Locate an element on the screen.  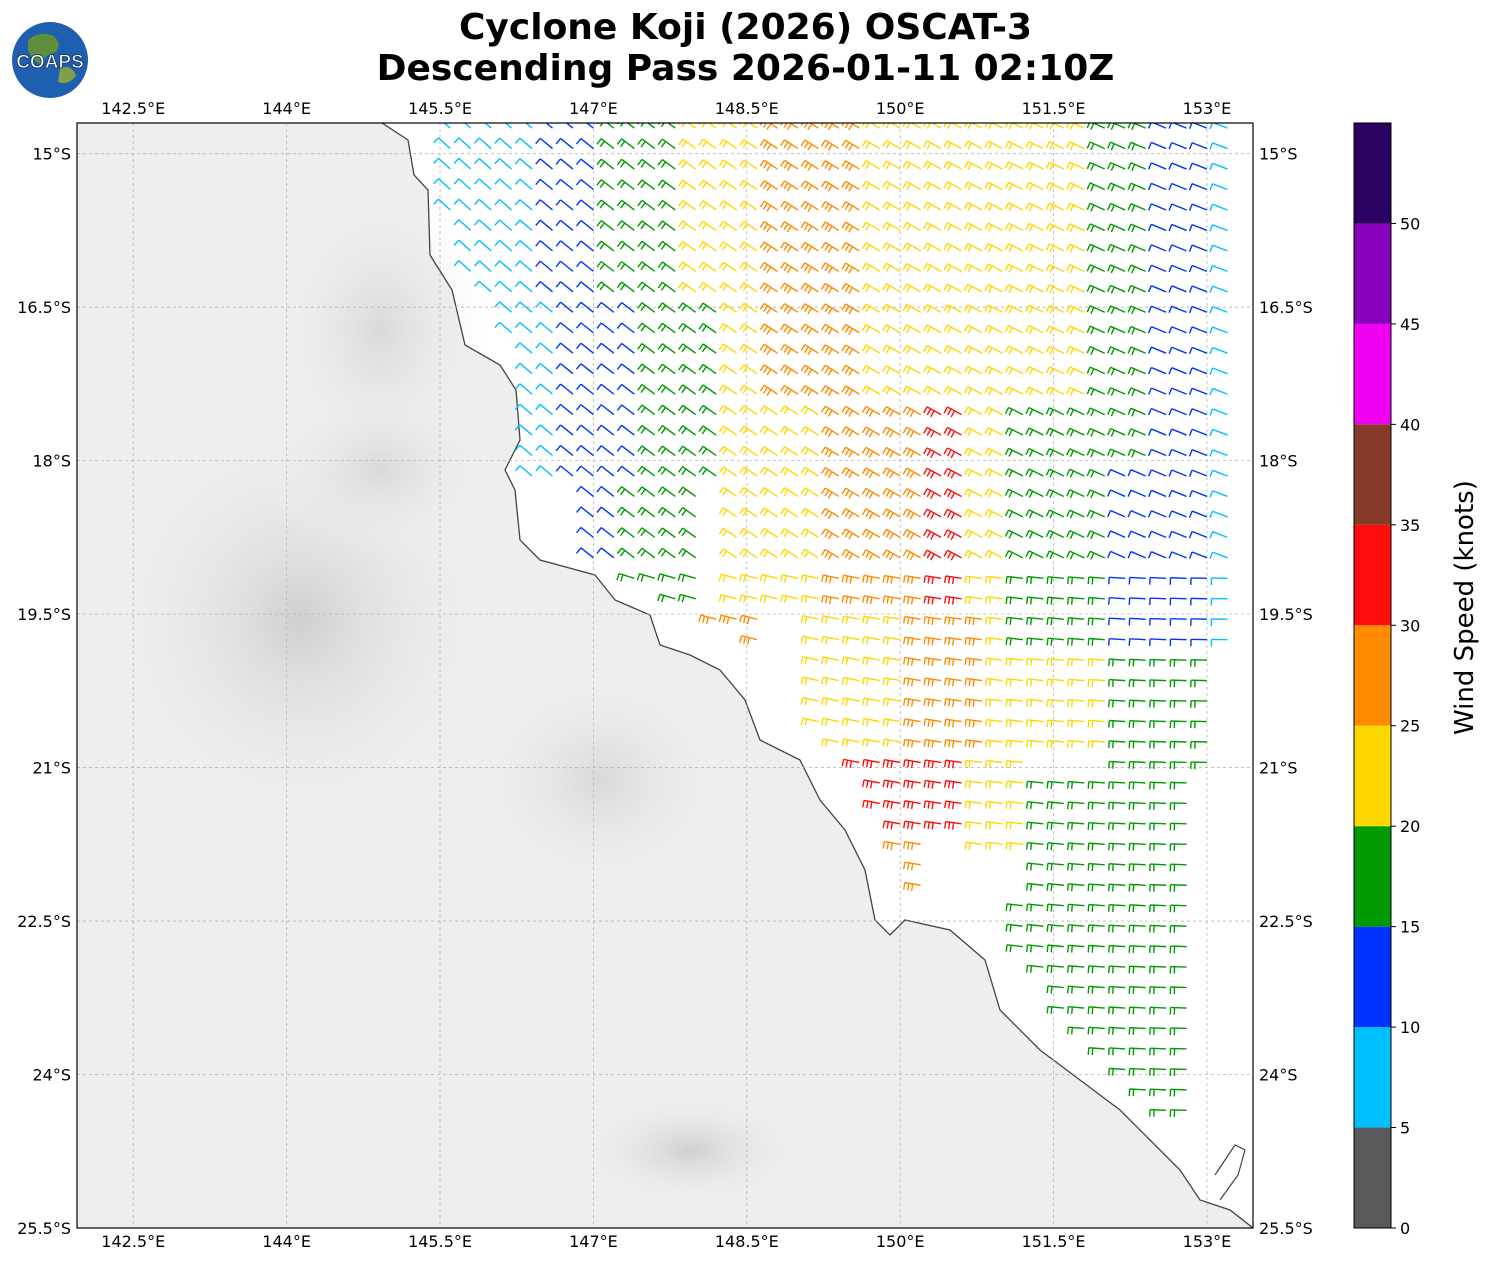
lon-label-bottom: 147°E is located at coordinates (593, 1241).